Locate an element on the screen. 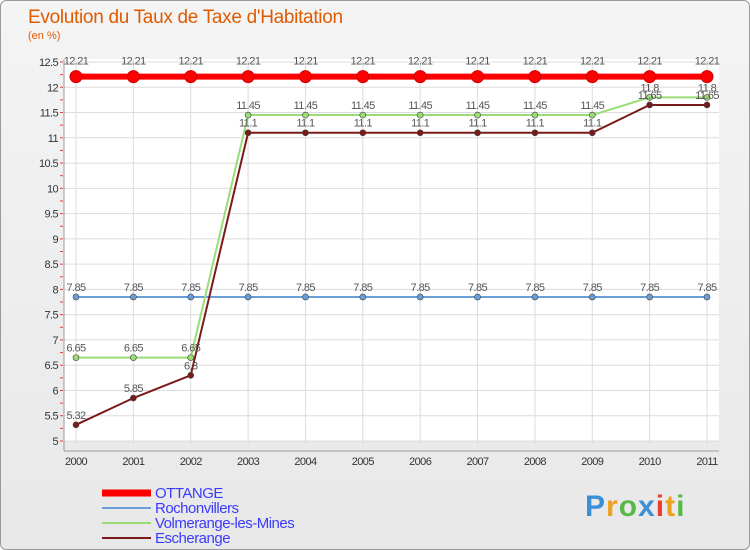 This screenshot has height=550, width=750. legend-label: Escherange is located at coordinates (192, 538).